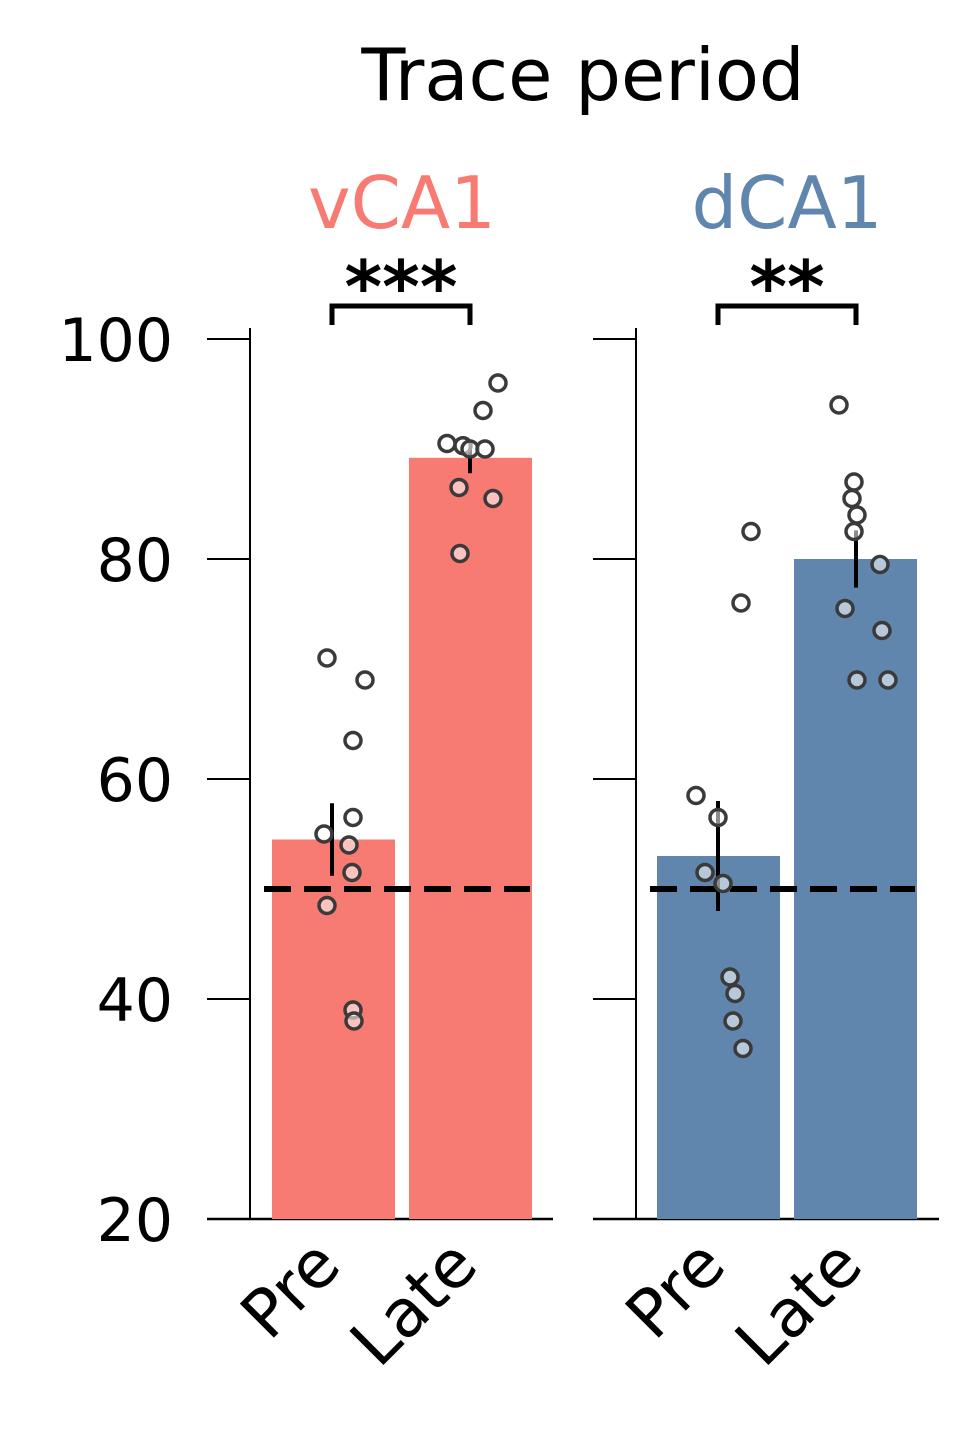  Describe the element at coordinates (402, 203) in the screenshot. I see `panel-title: vCA1` at that location.